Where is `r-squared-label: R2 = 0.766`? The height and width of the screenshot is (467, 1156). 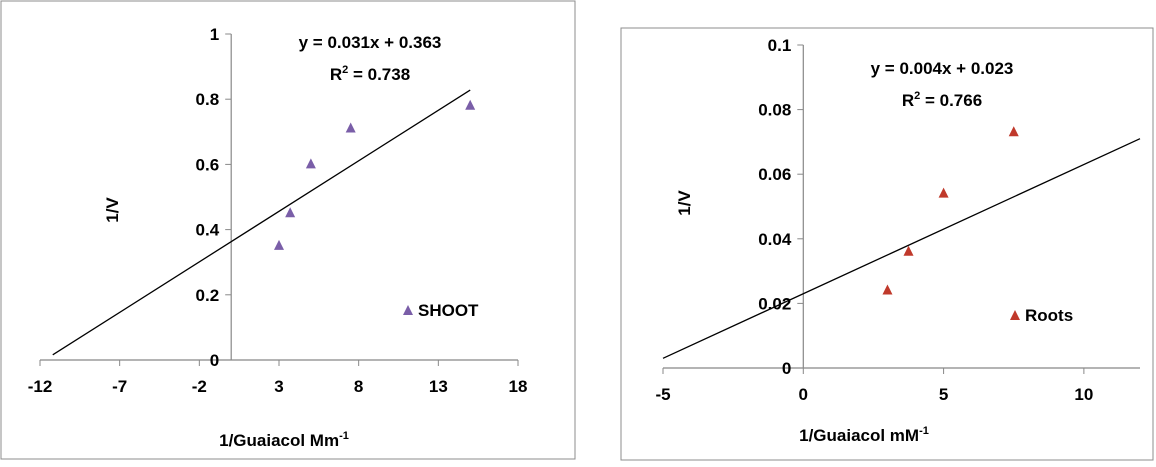
r-squared-label: R2 = 0.766 is located at coordinates (942, 100).